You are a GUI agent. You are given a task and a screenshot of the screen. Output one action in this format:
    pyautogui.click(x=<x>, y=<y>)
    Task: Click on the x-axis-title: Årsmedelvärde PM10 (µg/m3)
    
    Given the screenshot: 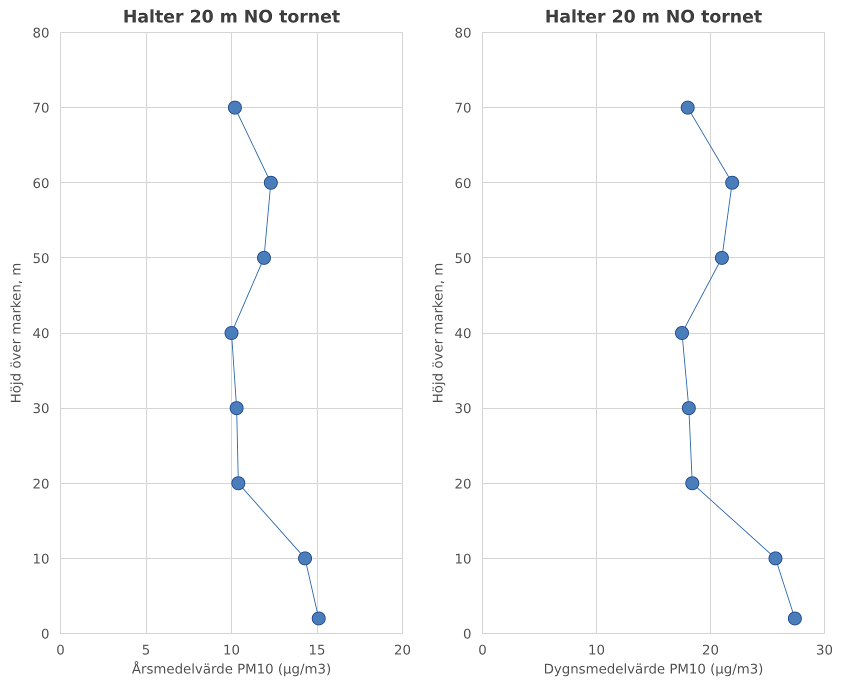 What is the action you would take?
    pyautogui.click(x=232, y=669)
    